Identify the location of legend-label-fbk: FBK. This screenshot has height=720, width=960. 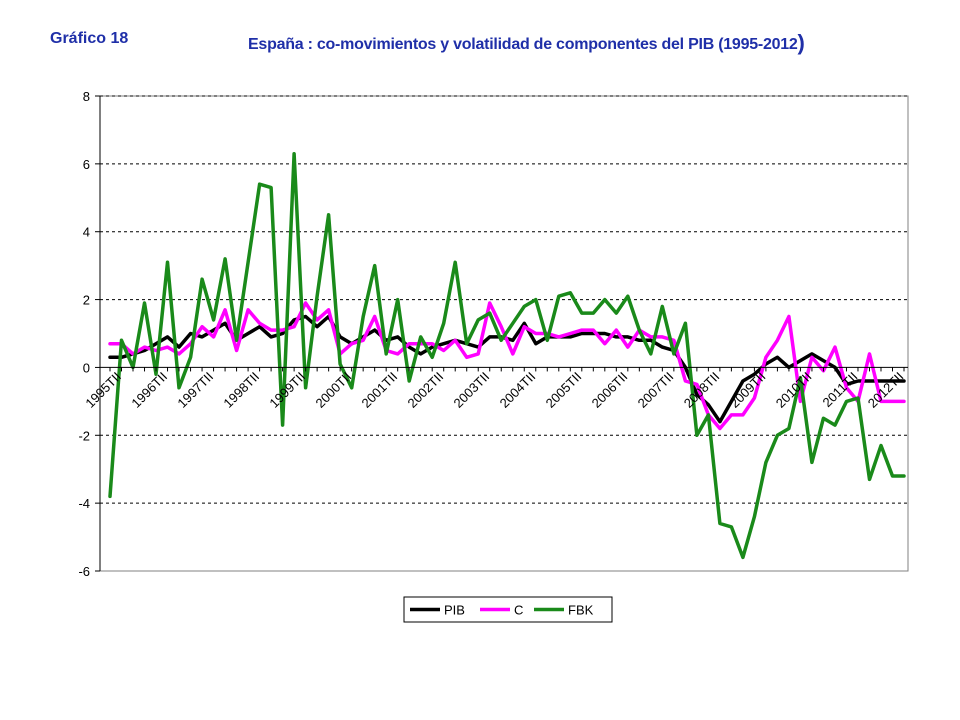
(581, 610).